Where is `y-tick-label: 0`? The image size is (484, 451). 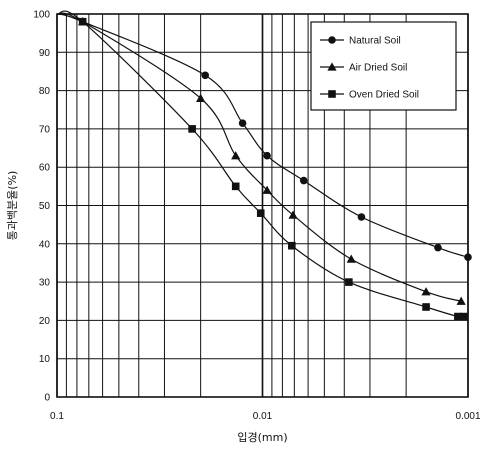
y-tick-label: 0 is located at coordinates (47, 398).